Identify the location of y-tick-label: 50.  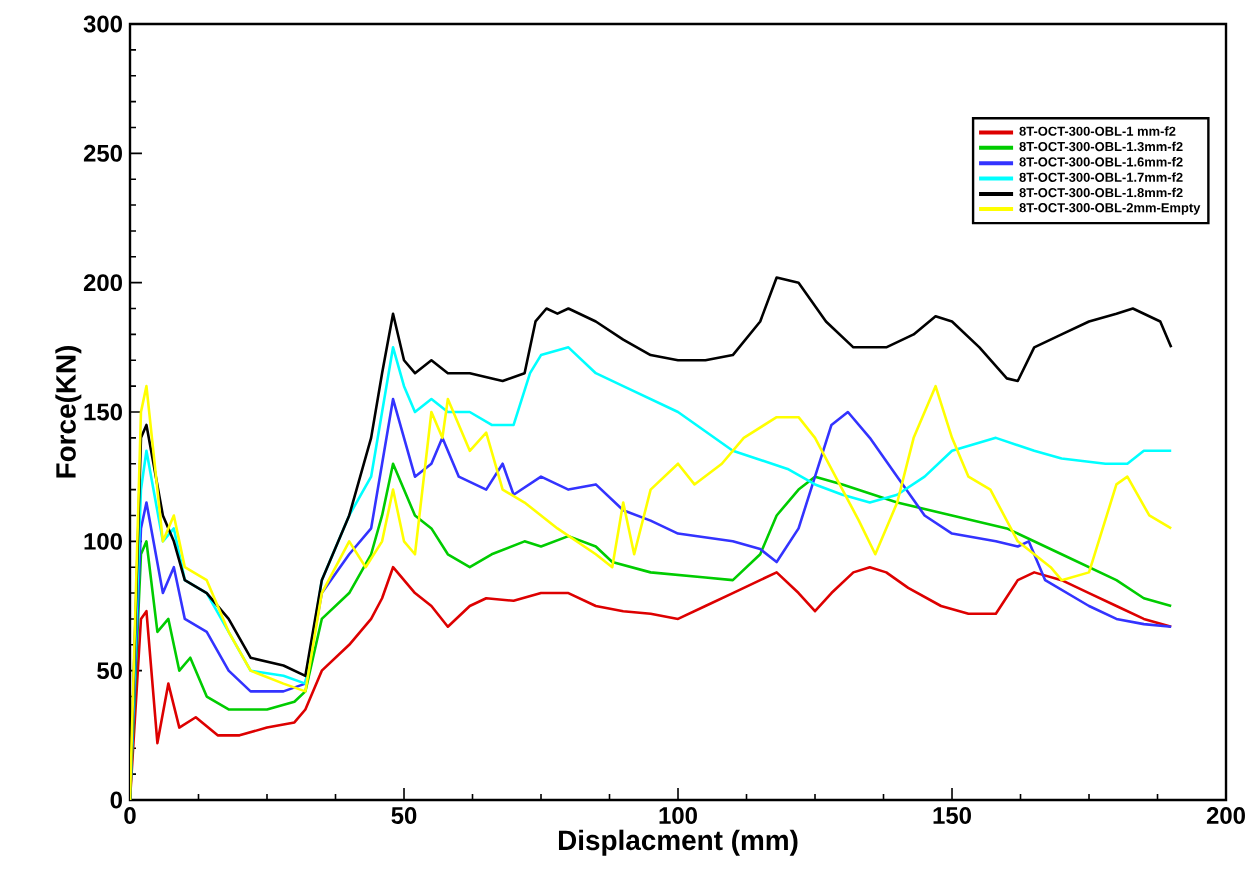
(109, 671).